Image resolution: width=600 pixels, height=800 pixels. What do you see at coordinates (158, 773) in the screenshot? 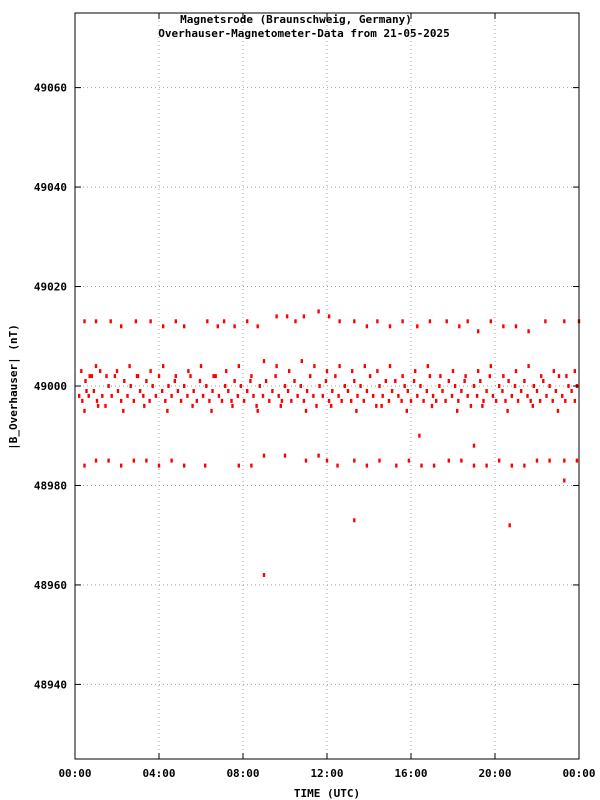
I see `x-tick-label: 04:00` at bounding box center [158, 773].